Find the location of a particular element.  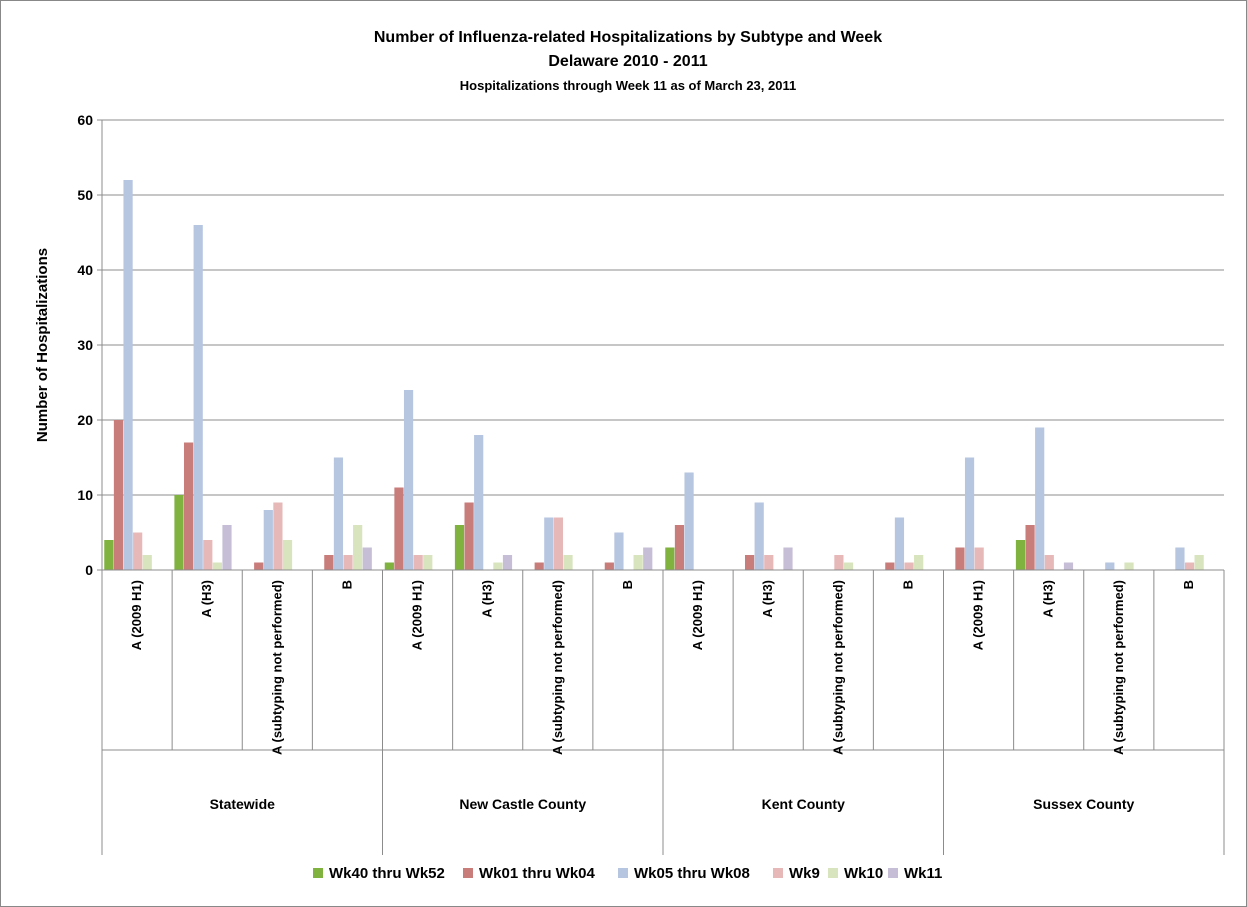

legend-label: Wk9 is located at coordinates (804, 873).